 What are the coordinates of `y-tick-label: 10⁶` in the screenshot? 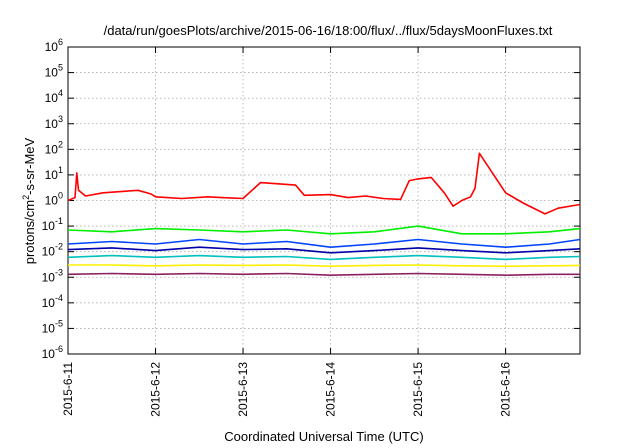 It's located at (54, 45).